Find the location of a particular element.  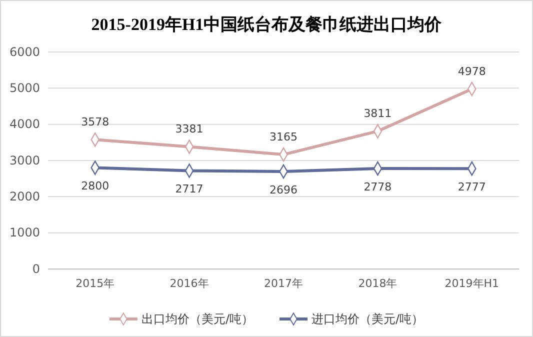

data-label: 3811 is located at coordinates (378, 113).